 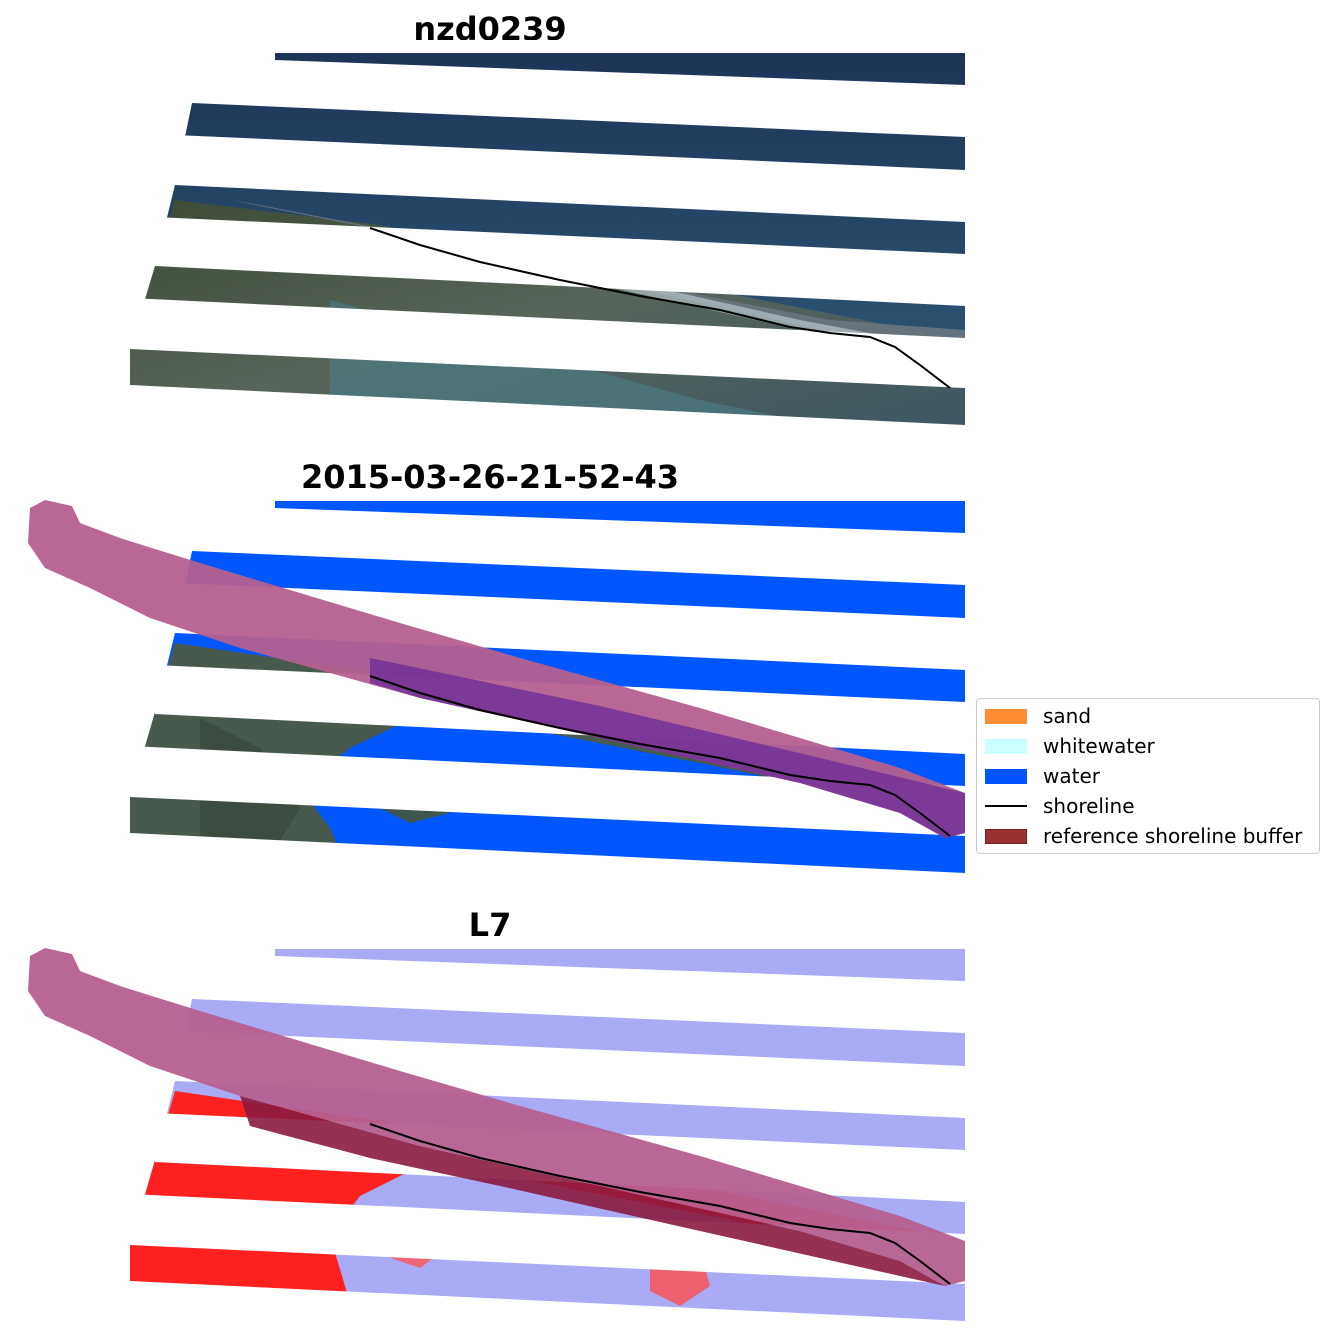 I want to click on buffer-overlap-land, so click(x=592, y=1191).